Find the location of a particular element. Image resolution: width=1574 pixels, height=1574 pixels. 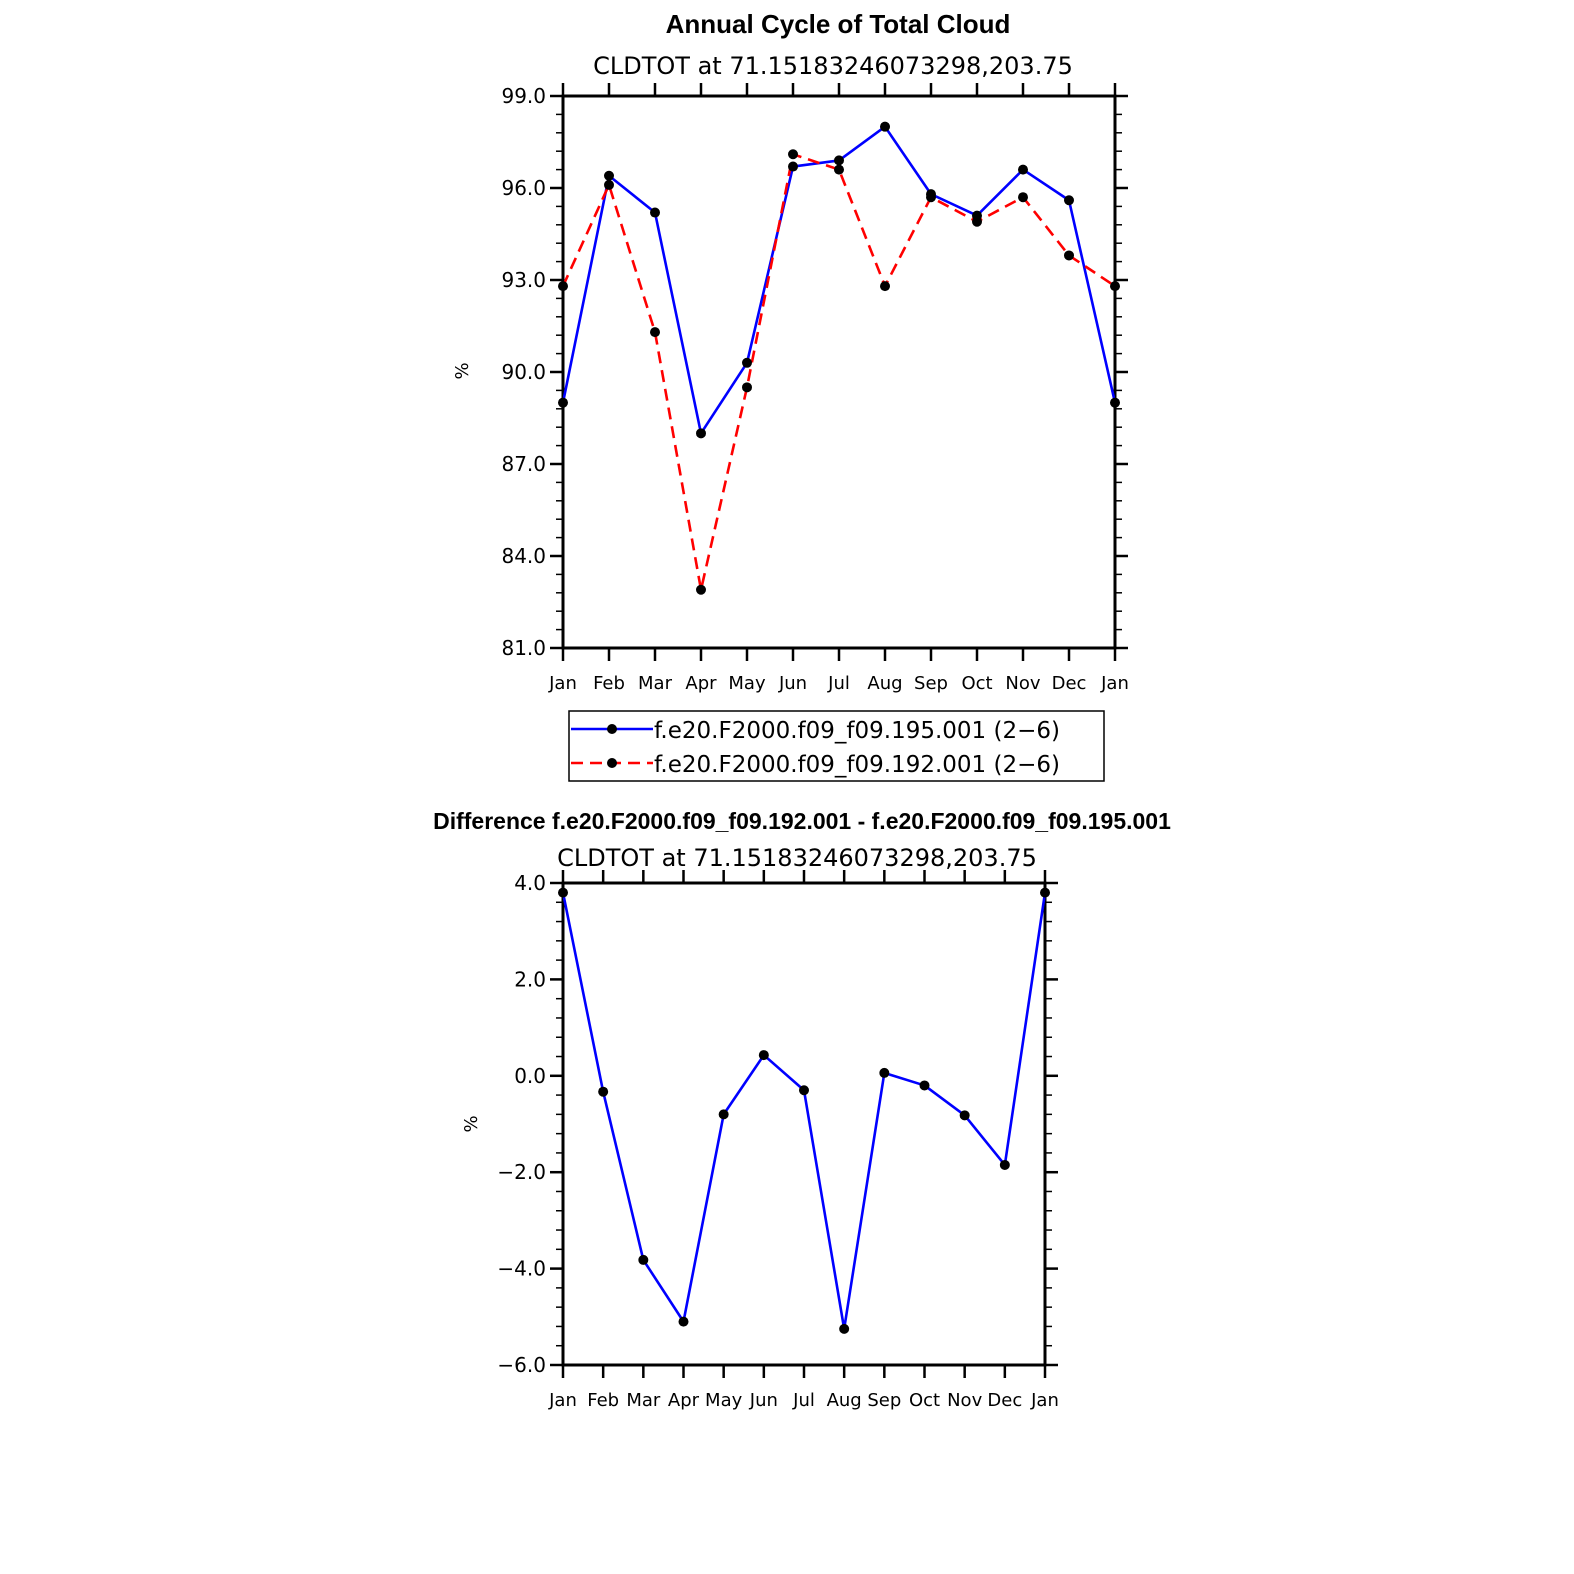

chart1-xtick-label: Feb is located at coordinates (609, 683).